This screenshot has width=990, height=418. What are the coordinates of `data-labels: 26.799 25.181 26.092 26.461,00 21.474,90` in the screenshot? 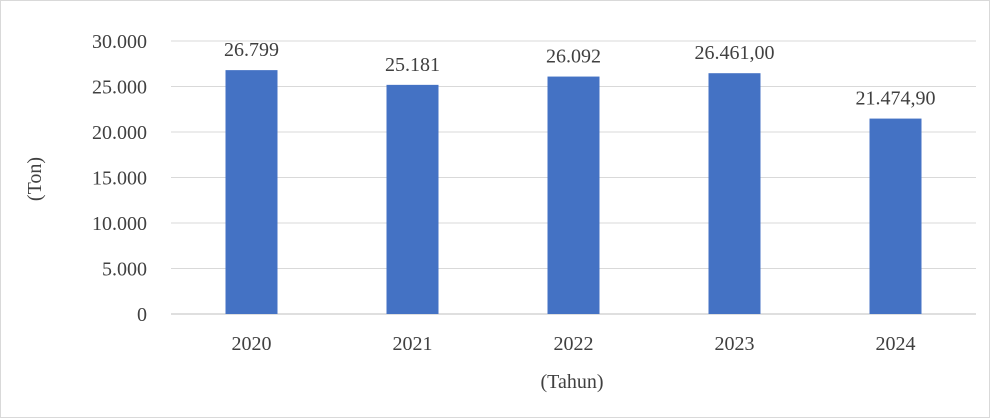 It's located at (580, 74).